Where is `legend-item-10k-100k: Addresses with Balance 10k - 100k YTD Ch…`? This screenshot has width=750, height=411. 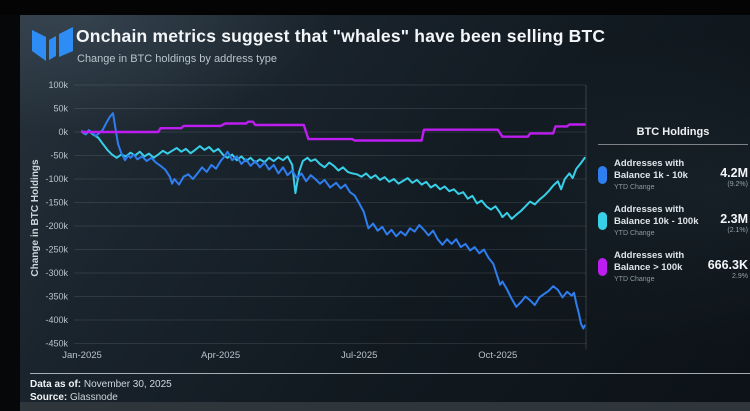 legend-item-10k-100k: Addresses with Balance 10k - 100k YTD Ch… is located at coordinates (673, 220).